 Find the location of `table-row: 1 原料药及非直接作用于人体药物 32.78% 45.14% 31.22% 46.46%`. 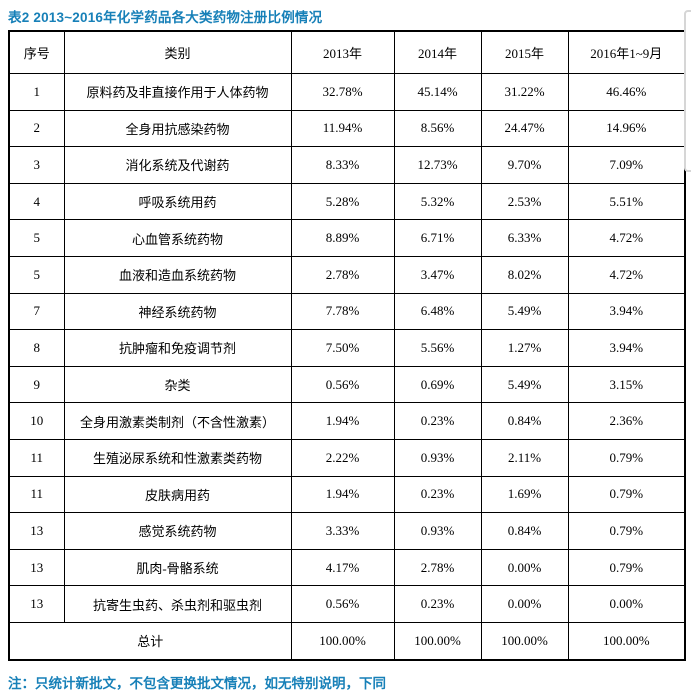

table-row: 1 原料药及非直接作用于人体药物 32.78% 45.14% 31.22% 46.46% is located at coordinates (347, 92).